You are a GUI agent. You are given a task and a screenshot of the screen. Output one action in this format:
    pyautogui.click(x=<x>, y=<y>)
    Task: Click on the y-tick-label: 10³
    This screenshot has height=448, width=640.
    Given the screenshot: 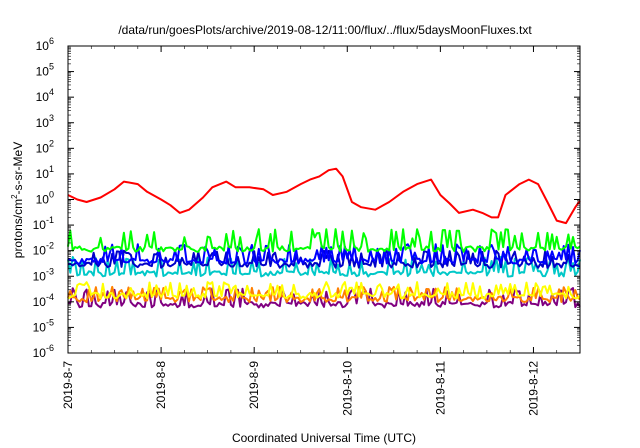 What is the action you would take?
    pyautogui.click(x=45, y=121)
    